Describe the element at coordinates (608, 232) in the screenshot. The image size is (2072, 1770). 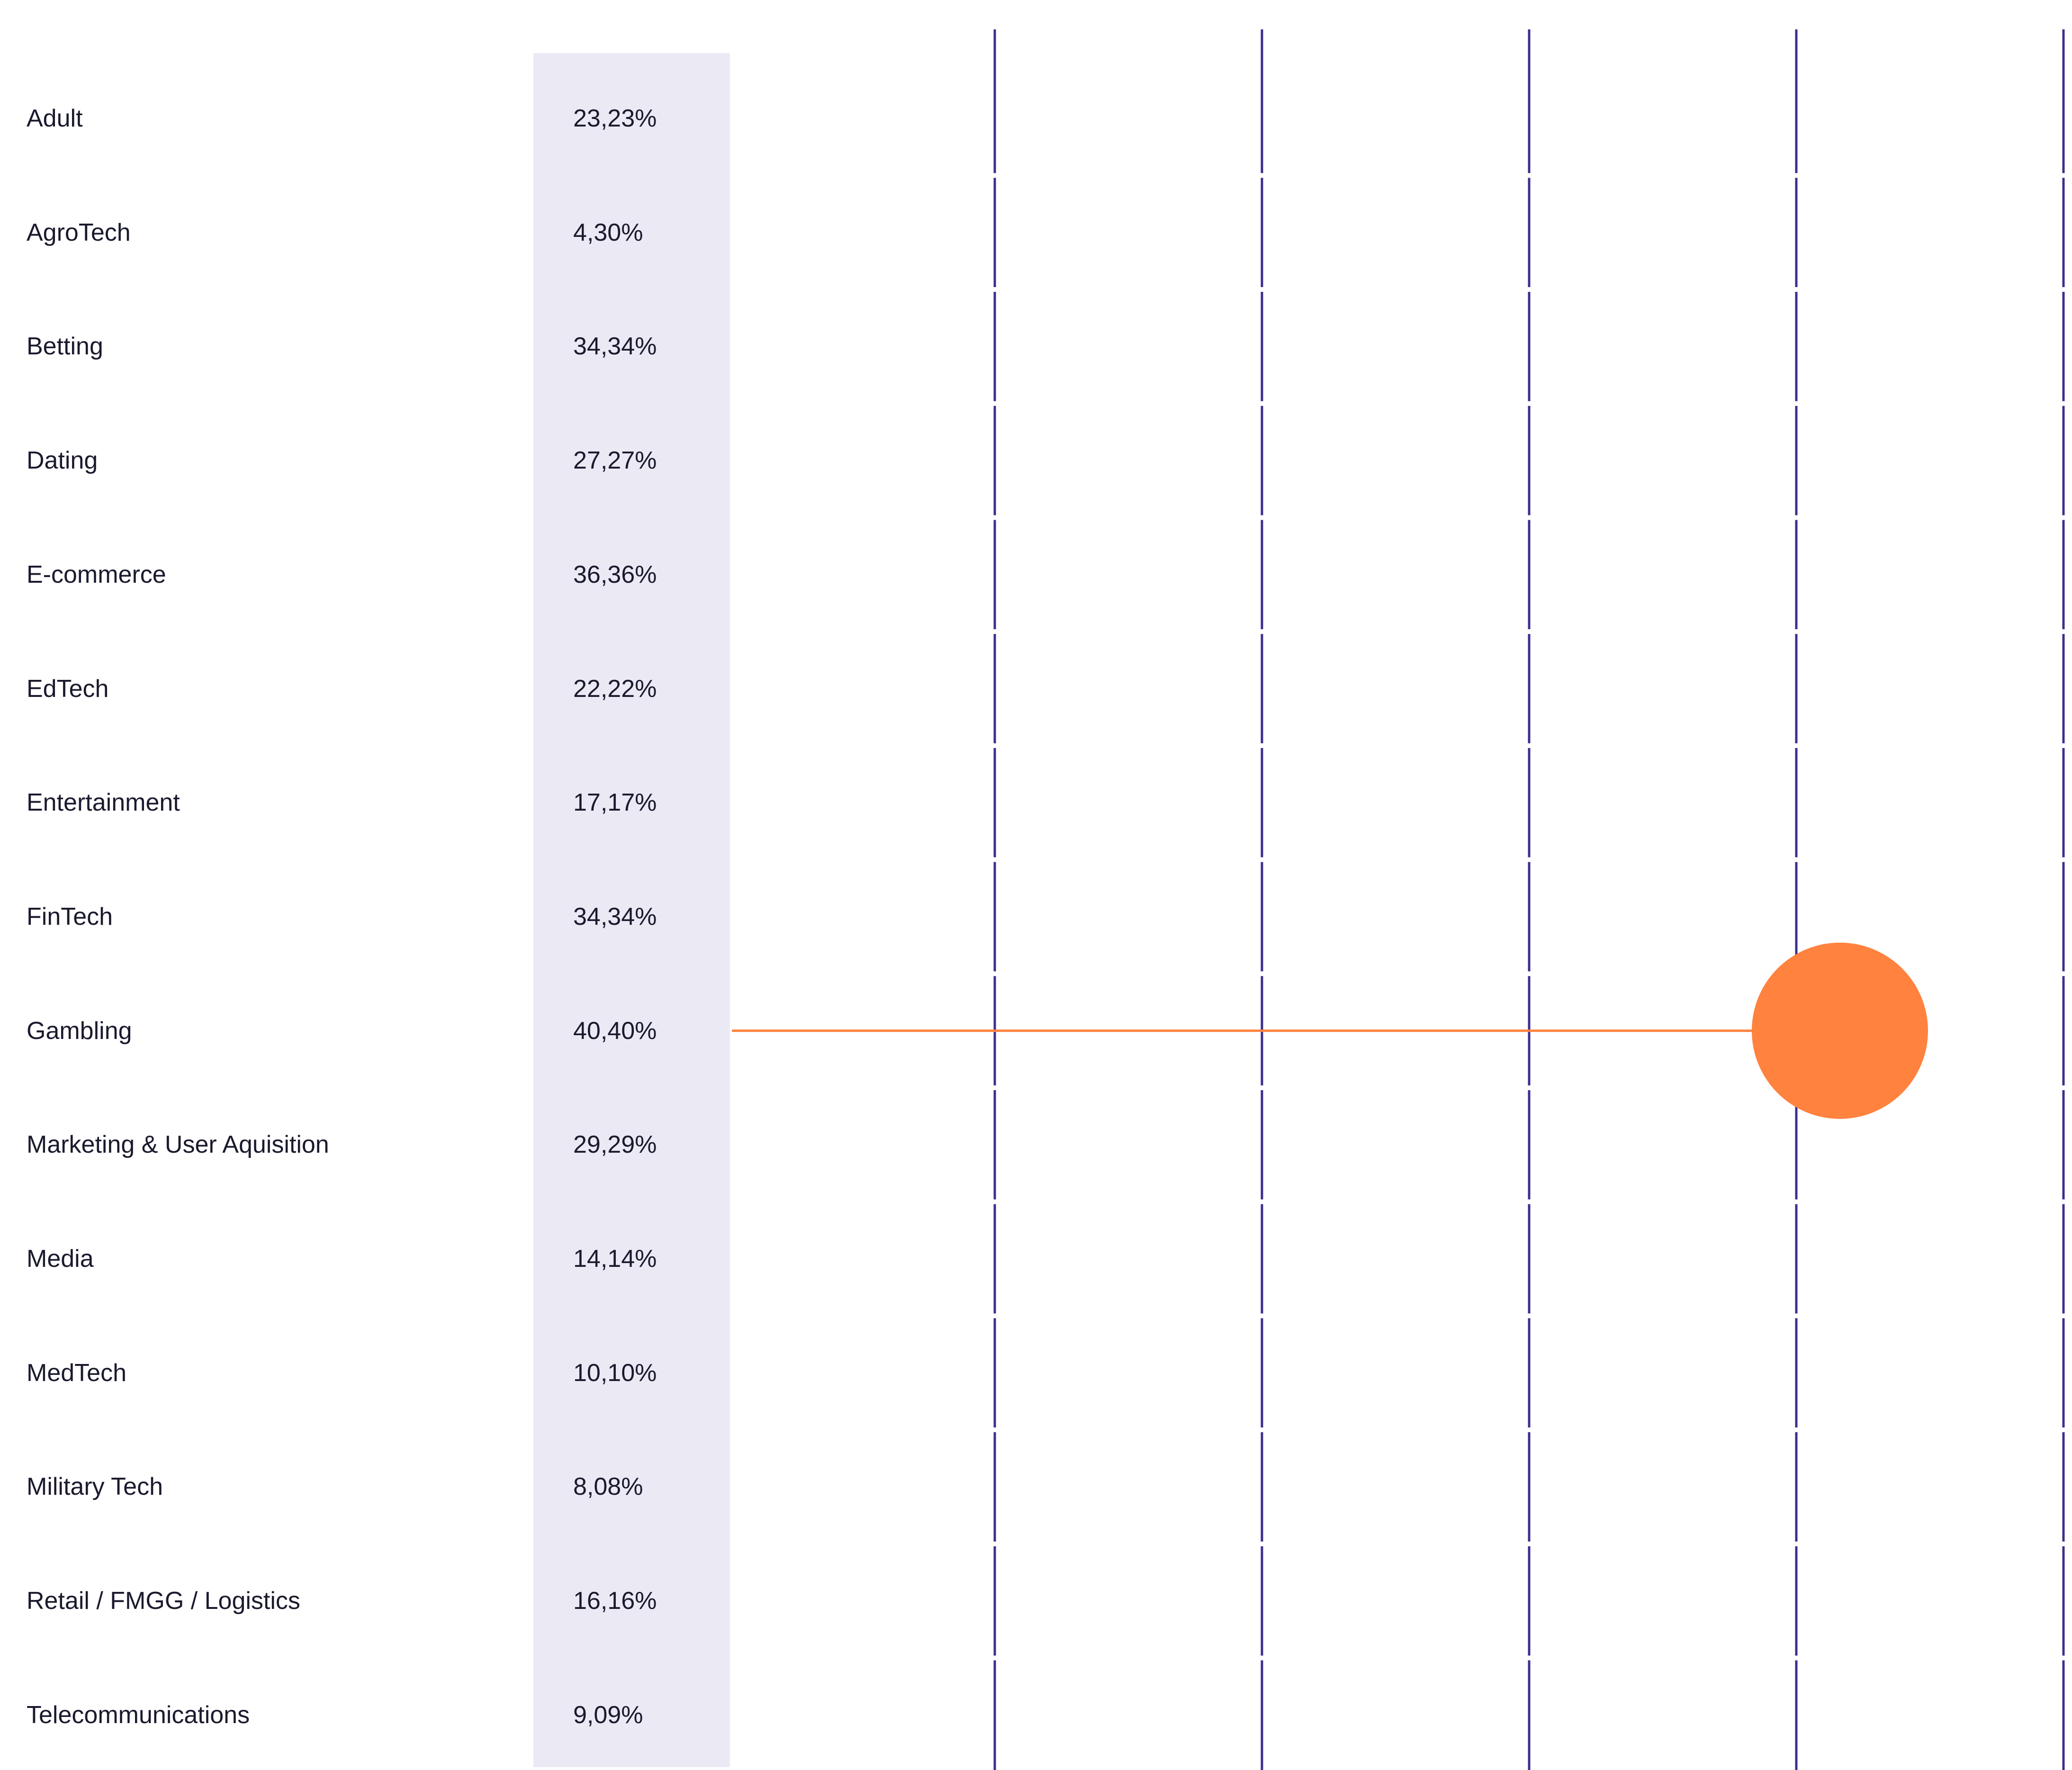
I see `value-label: 4,30%` at that location.